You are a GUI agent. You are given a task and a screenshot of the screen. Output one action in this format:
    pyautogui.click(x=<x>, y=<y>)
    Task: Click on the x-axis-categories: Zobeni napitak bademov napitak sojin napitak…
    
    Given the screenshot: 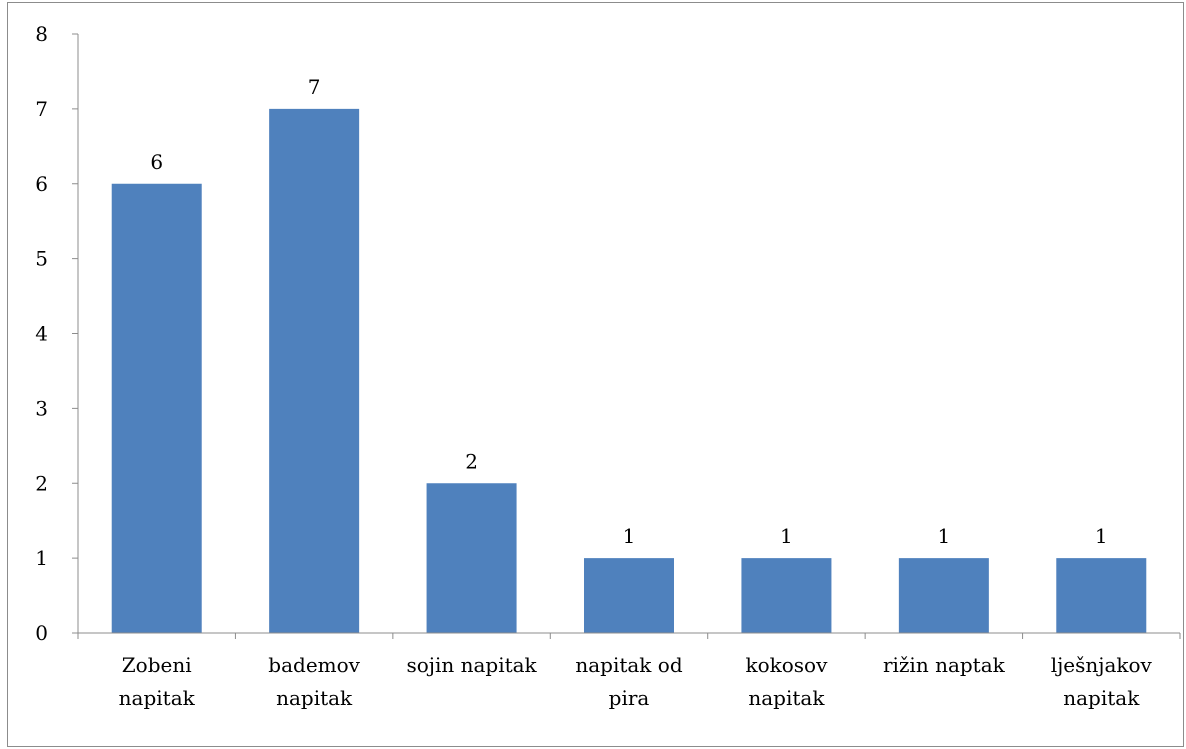 What is the action you would take?
    pyautogui.click(x=636, y=681)
    